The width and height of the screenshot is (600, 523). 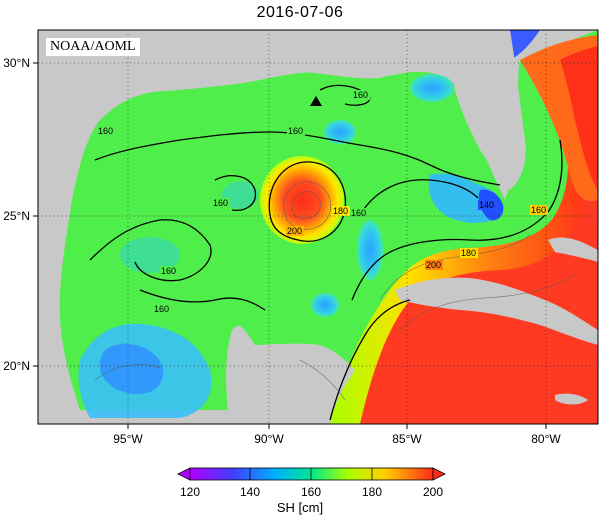 What do you see at coordinates (302, 200) in the screenshot?
I see `warm-core-eddy` at bounding box center [302, 200].